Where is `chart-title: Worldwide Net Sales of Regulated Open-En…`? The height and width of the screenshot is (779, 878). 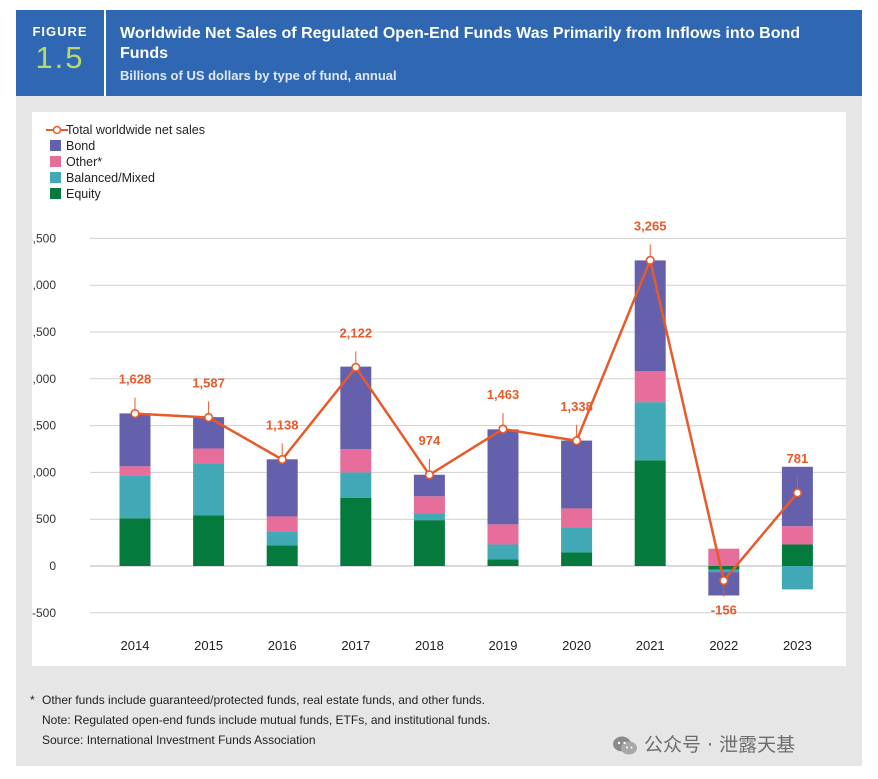 chart-title: Worldwide Net Sales of Regulated Open-En… is located at coordinates (460, 43).